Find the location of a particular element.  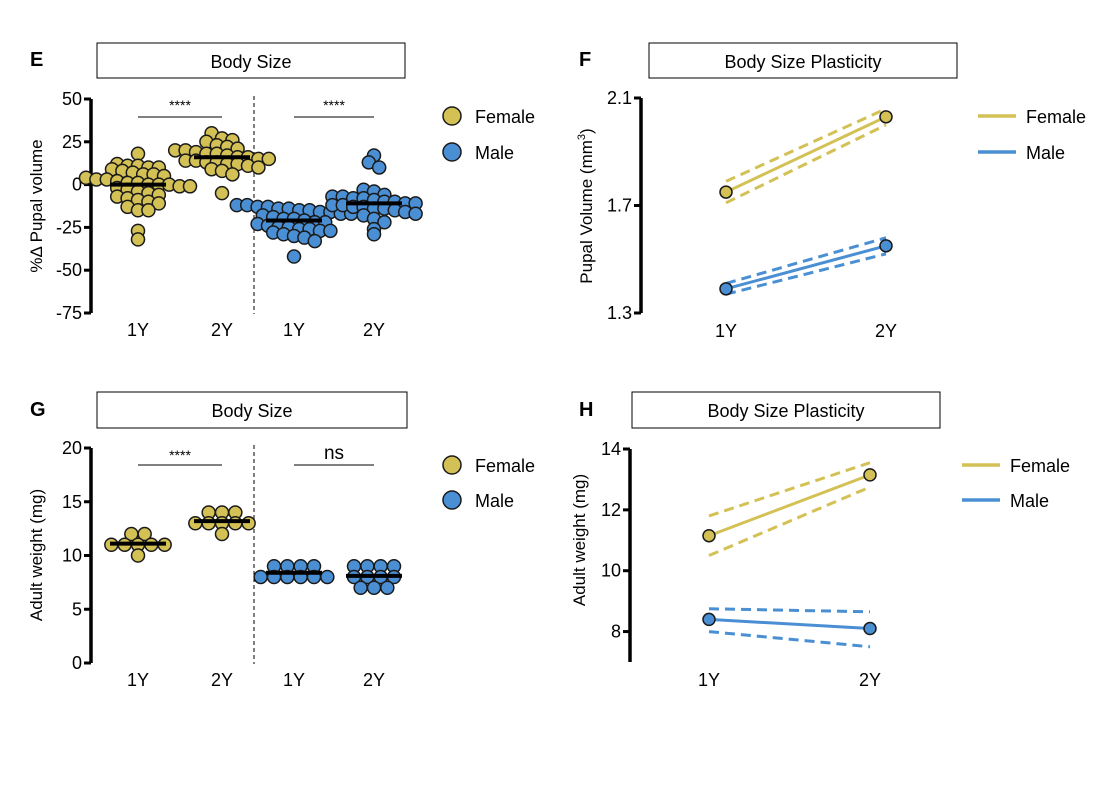

panel-letter: E is located at coordinates (36, 60).